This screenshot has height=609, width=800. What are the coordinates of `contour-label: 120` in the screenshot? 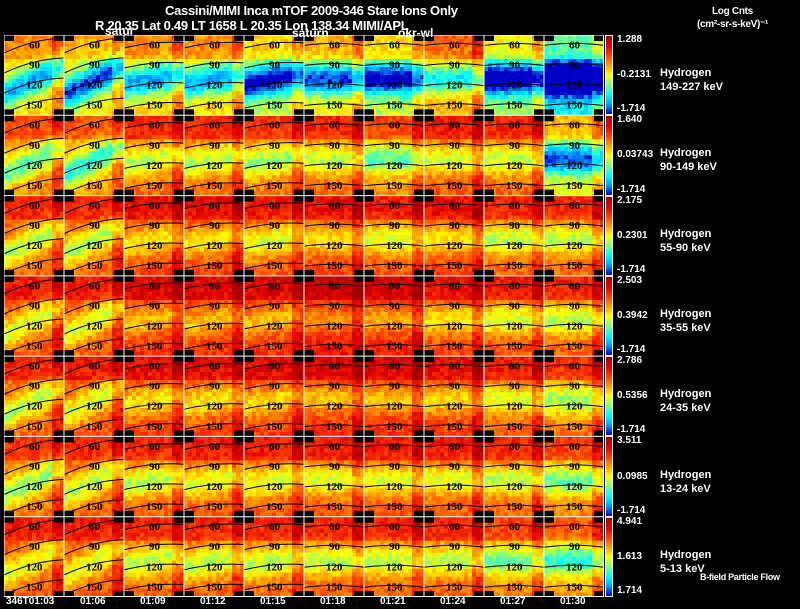 It's located at (154, 86).